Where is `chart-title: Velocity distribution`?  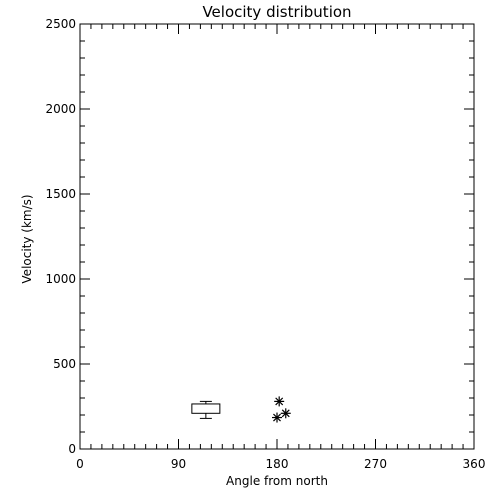
chart-title: Velocity distribution is located at coordinates (276, 12).